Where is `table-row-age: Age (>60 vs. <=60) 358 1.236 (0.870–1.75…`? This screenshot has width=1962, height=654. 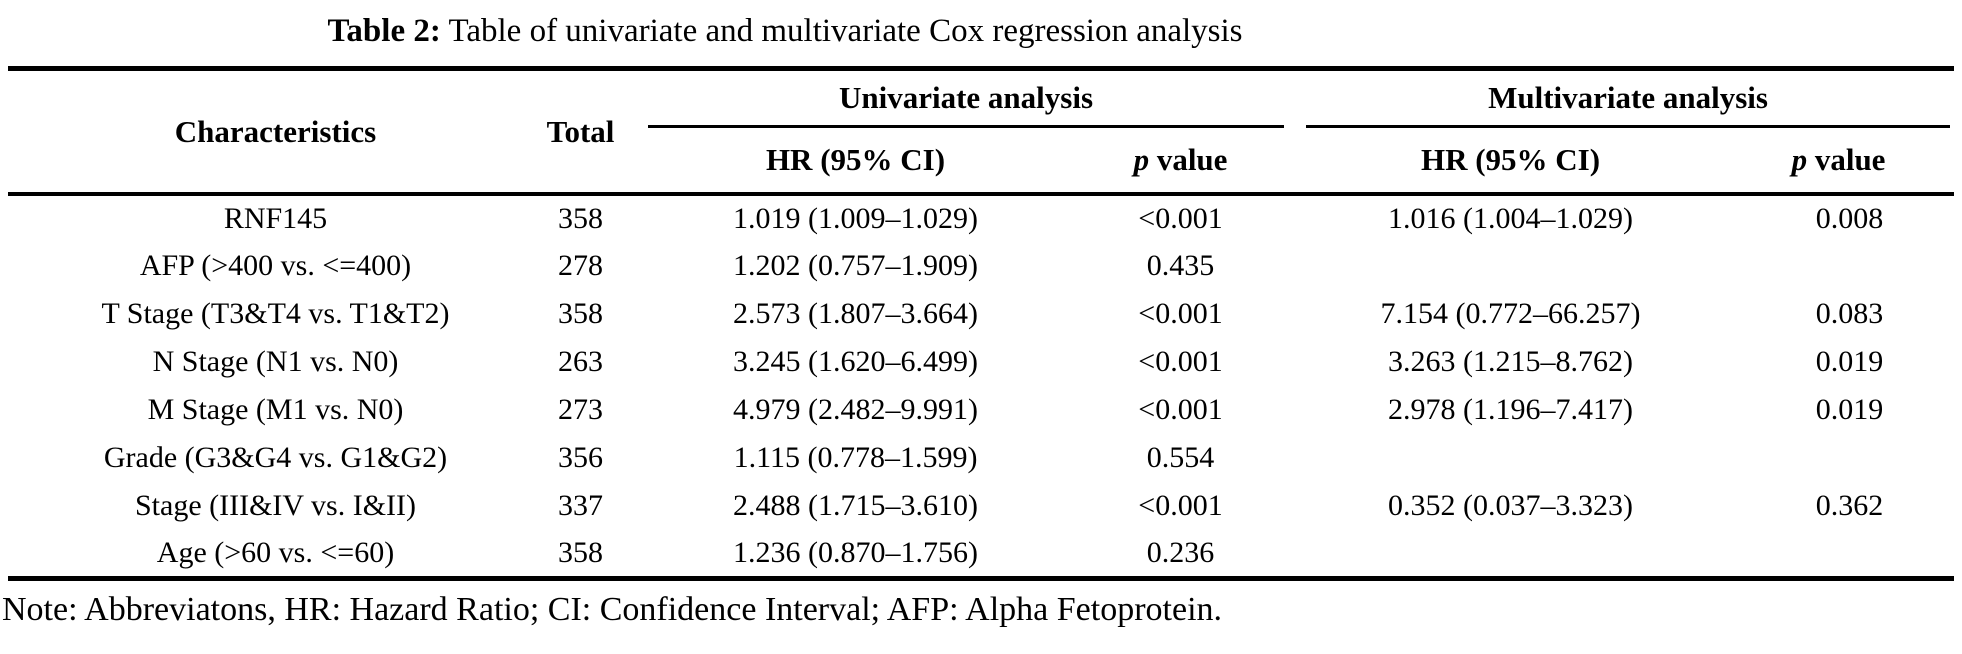 table-row-age: Age (>60 vs. <=60) 358 1.236 (0.870–1.75… is located at coordinates (981, 554).